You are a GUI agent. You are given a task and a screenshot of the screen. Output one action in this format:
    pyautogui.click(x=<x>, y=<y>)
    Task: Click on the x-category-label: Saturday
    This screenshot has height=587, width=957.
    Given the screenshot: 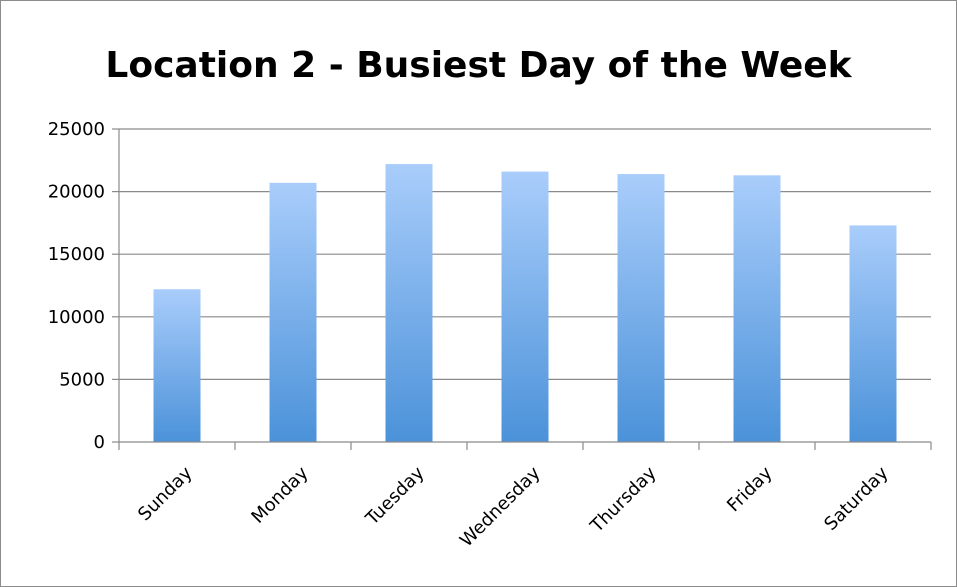 What is the action you would take?
    pyautogui.click(x=856, y=498)
    